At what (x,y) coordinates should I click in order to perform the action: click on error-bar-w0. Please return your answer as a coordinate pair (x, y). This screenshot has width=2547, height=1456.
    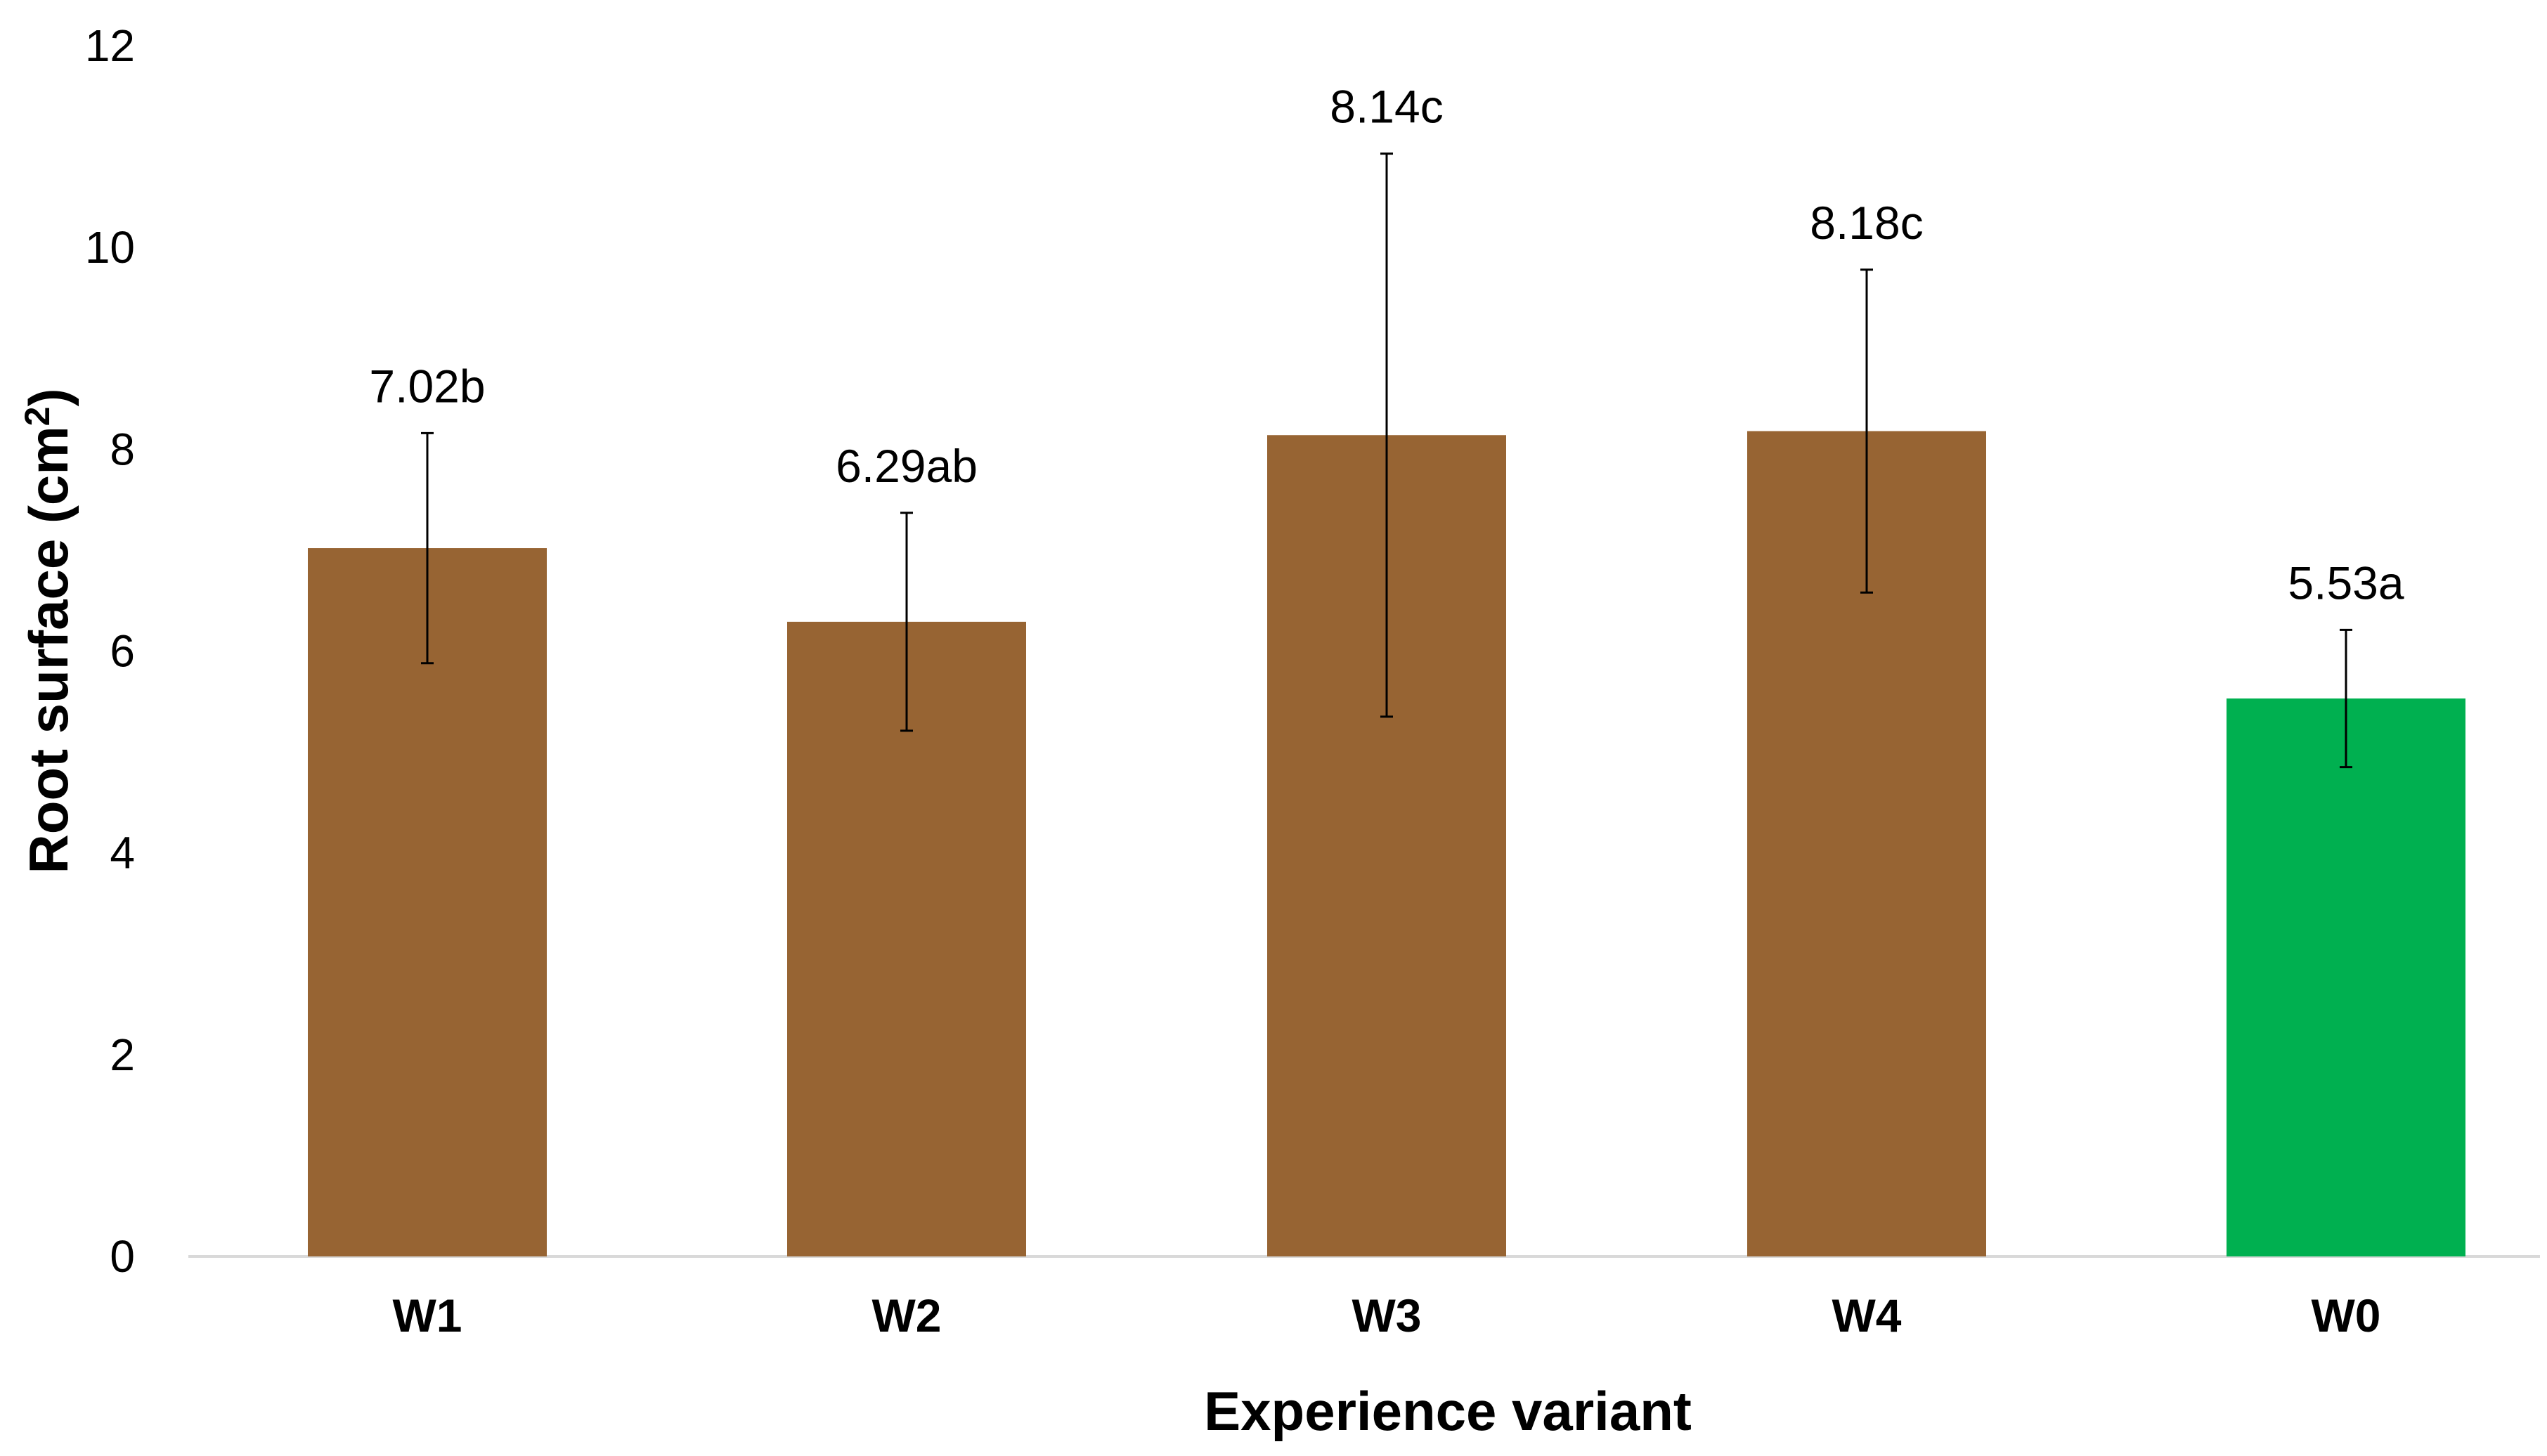
    Looking at the image, I should click on (2346, 699).